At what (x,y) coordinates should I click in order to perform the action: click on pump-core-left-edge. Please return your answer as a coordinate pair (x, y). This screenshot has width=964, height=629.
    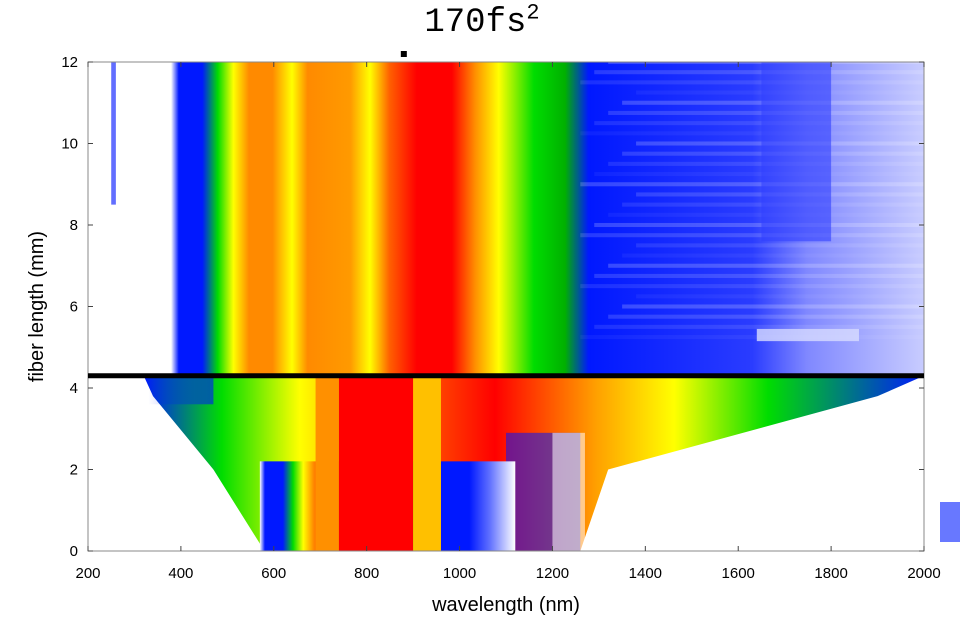
    Looking at the image, I should click on (327, 463).